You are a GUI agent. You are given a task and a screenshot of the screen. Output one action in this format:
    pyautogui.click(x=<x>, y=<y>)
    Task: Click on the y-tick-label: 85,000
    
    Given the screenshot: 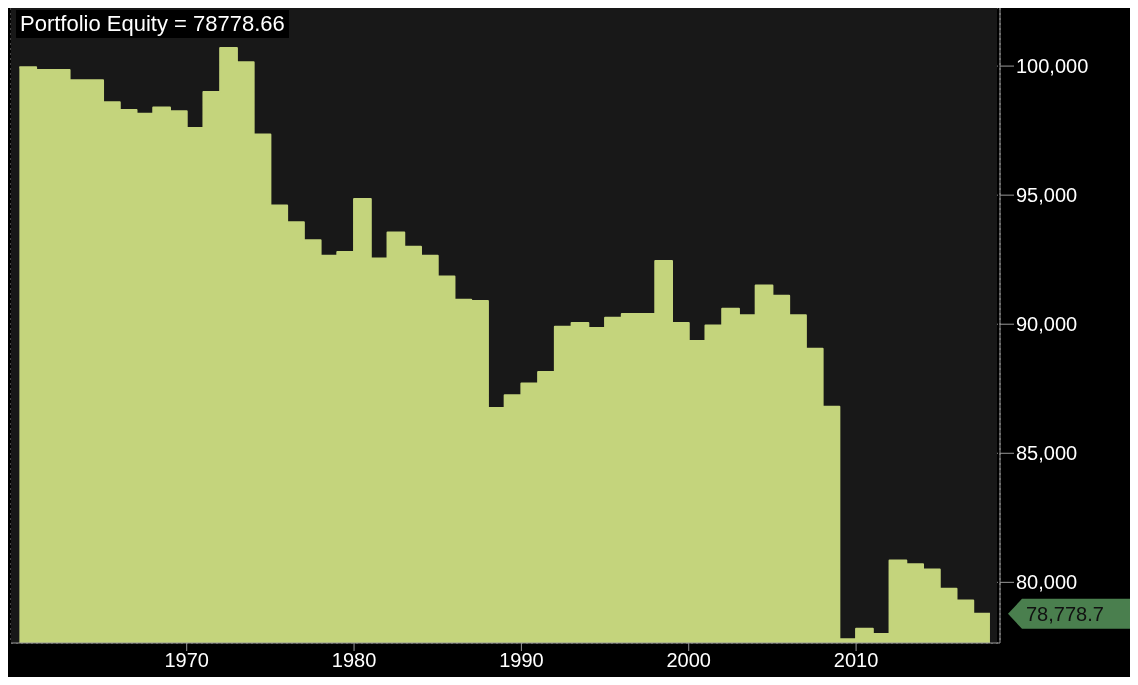 What is the action you would take?
    pyautogui.click(x=1047, y=453)
    